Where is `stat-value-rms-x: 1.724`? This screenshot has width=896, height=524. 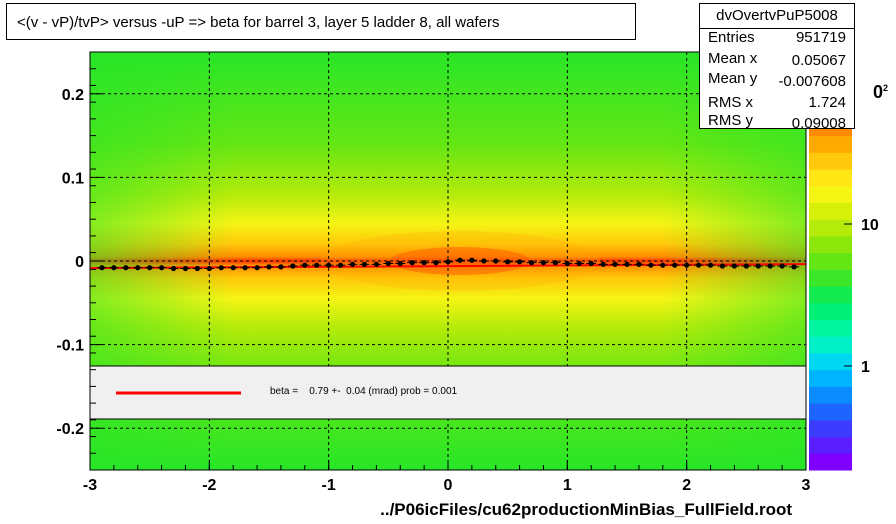 stat-value-rms-x: 1.724 is located at coordinates (827, 102).